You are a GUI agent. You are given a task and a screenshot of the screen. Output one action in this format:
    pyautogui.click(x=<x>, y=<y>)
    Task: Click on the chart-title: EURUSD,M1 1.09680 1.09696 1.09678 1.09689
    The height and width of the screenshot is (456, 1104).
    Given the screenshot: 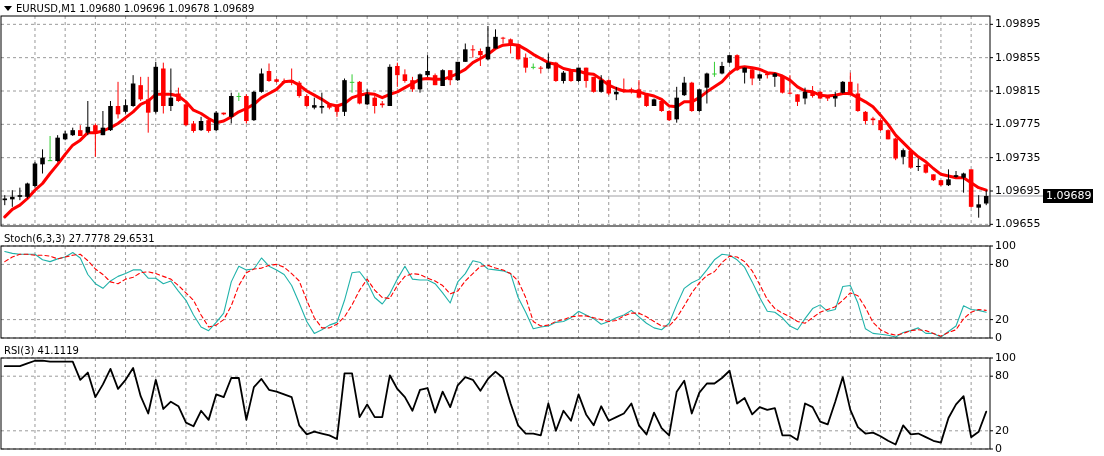 What is the action you would take?
    pyautogui.click(x=135, y=8)
    